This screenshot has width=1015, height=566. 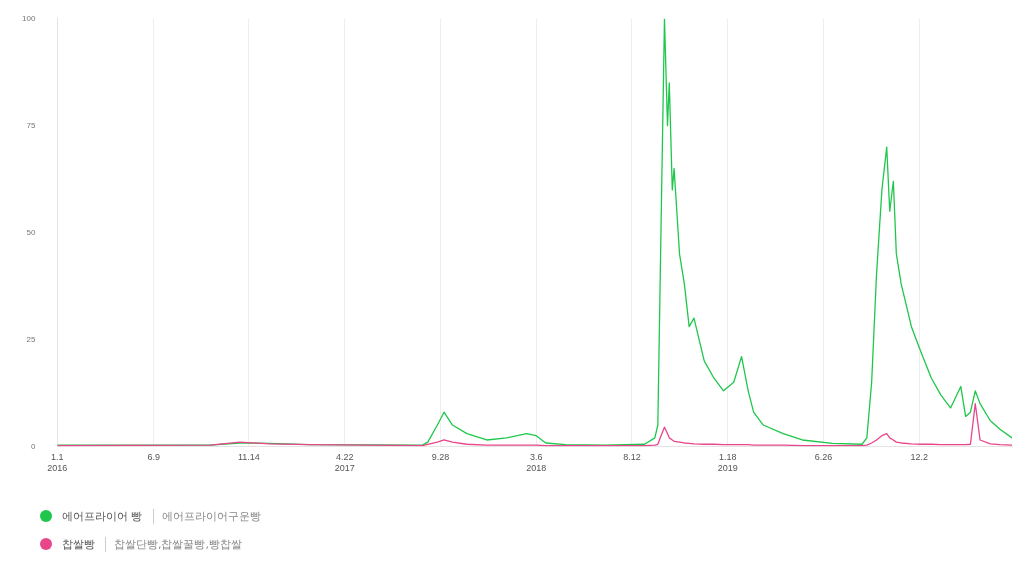 I want to click on legend-label: 에어프라이어 빵, so click(x=102, y=516).